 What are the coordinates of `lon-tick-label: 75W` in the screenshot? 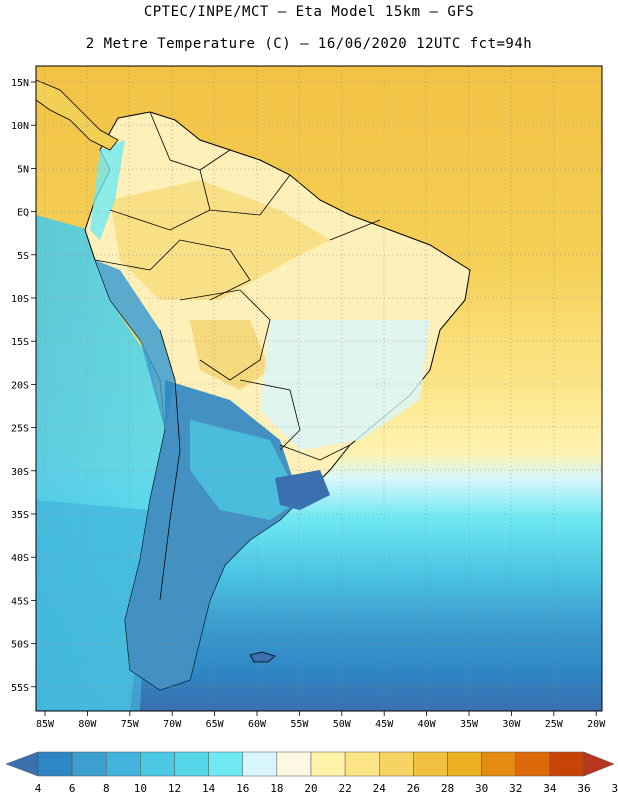 It's located at (130, 724).